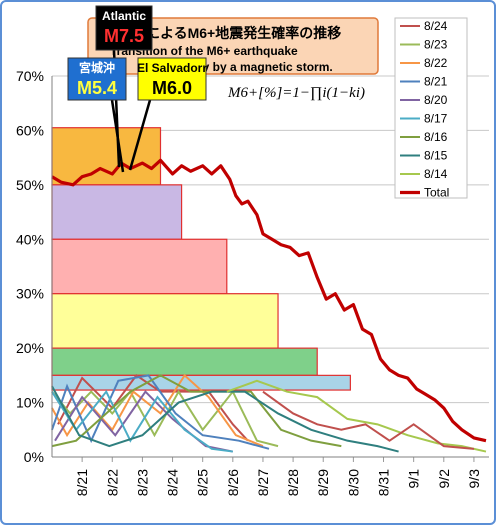 This screenshot has width=496, height=525. I want to click on y-tick-label: 20%, so click(30, 348).